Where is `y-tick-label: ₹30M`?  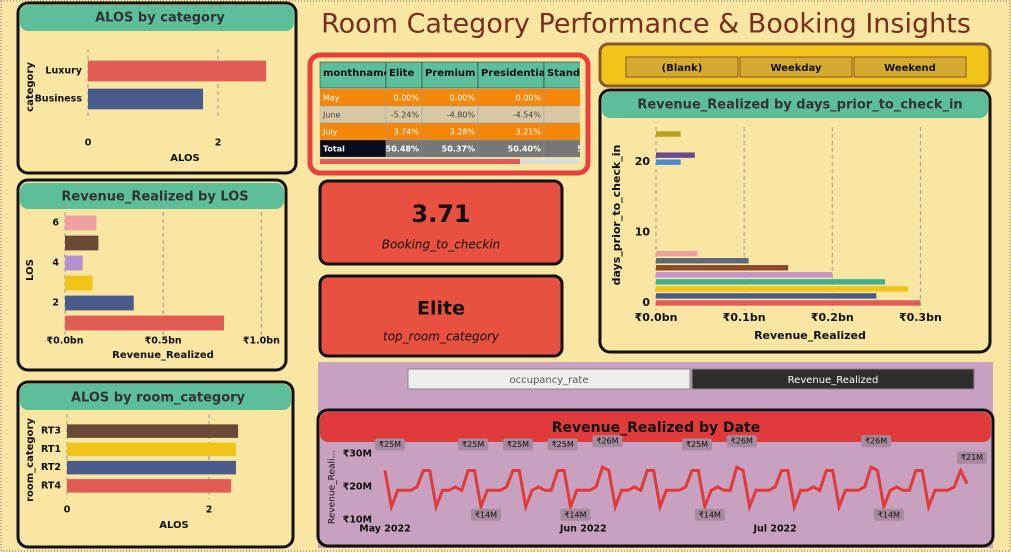
y-tick-label: ₹30M is located at coordinates (357, 454).